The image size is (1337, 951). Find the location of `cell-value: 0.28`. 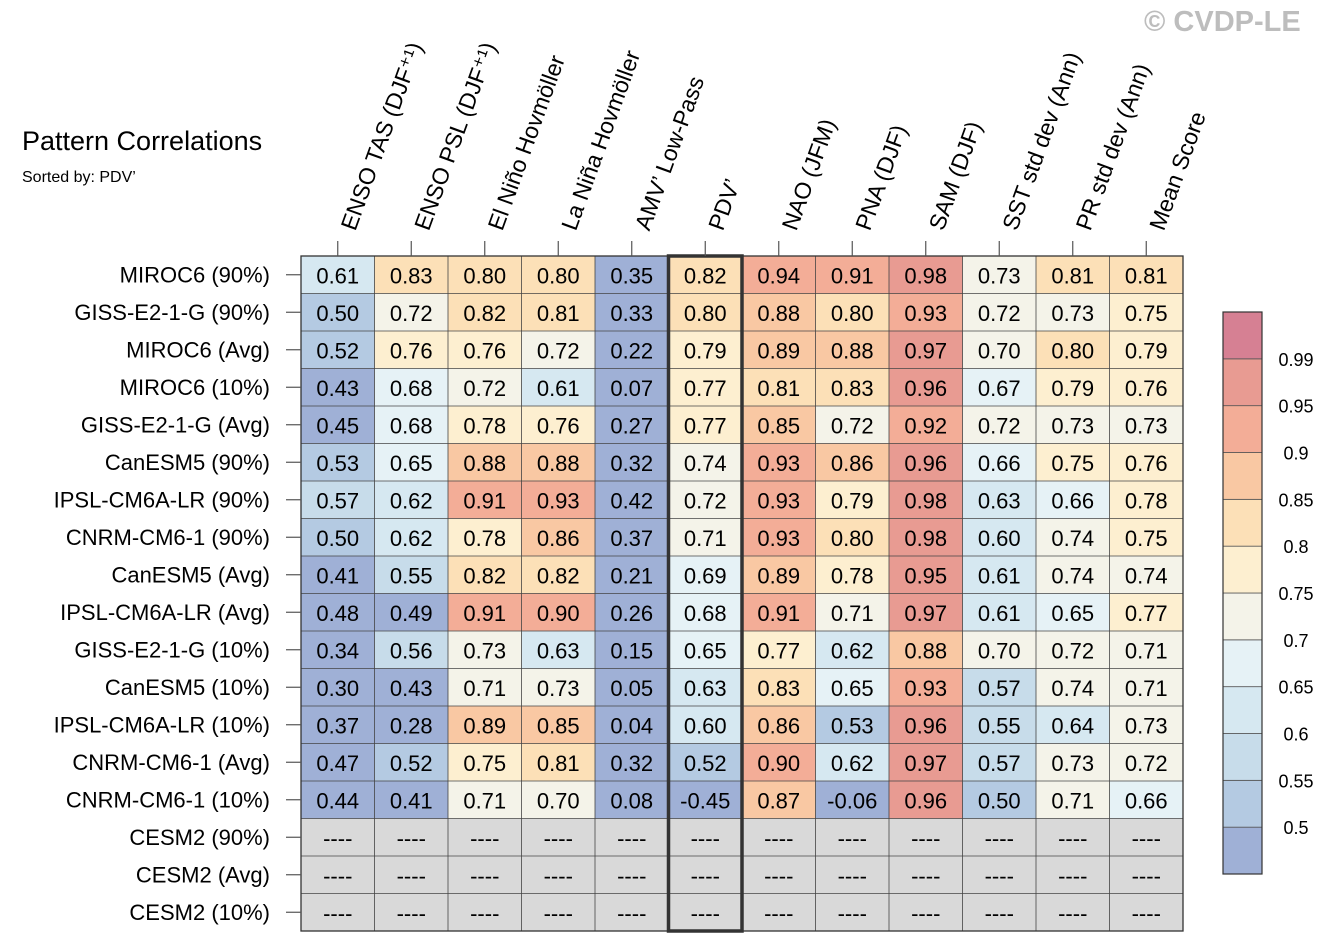

cell-value: 0.28 is located at coordinates (411, 725).